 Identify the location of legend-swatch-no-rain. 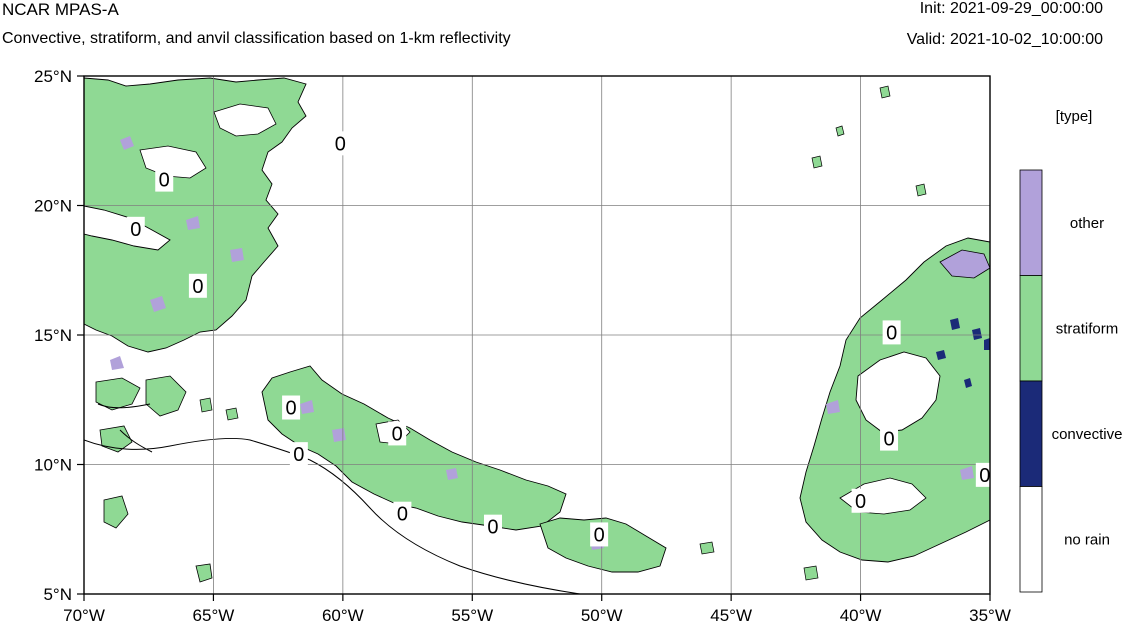
(1031, 539).